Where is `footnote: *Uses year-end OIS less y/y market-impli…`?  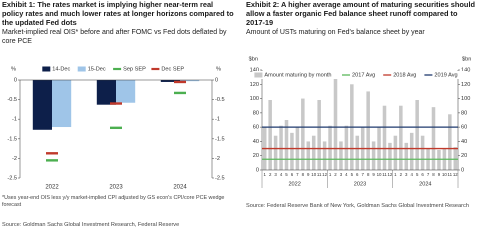
footnote: *Uses year-end OIS less y/y market-impli… is located at coordinates (113, 201).